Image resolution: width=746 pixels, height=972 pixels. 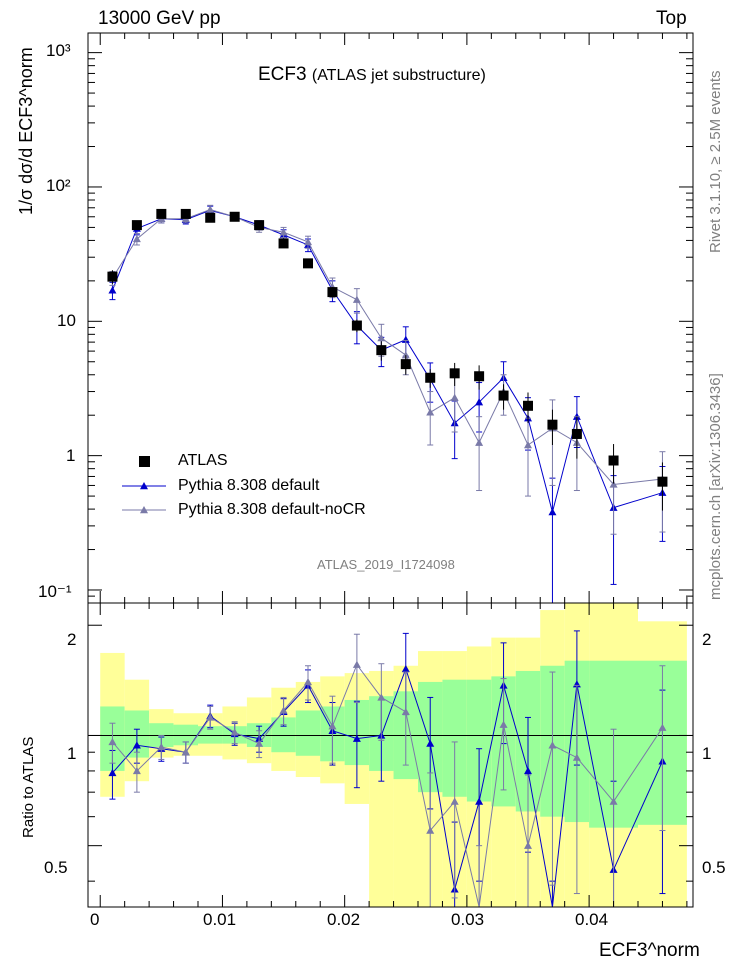 I want to click on ratio-y-tick-label: 2, so click(x=72, y=639).